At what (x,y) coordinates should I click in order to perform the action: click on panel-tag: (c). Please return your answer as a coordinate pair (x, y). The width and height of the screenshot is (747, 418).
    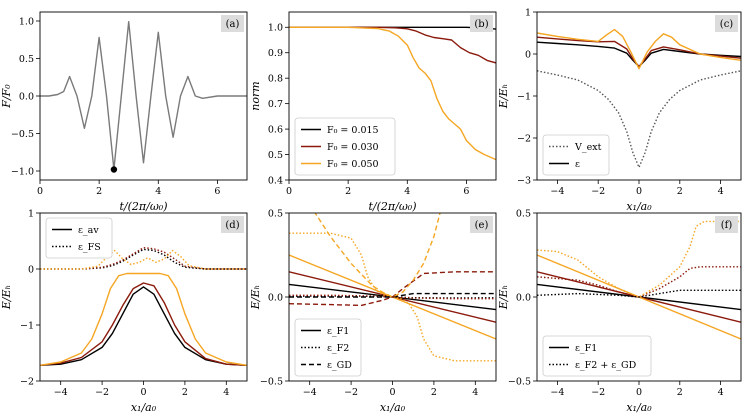
    Looking at the image, I should click on (727, 24).